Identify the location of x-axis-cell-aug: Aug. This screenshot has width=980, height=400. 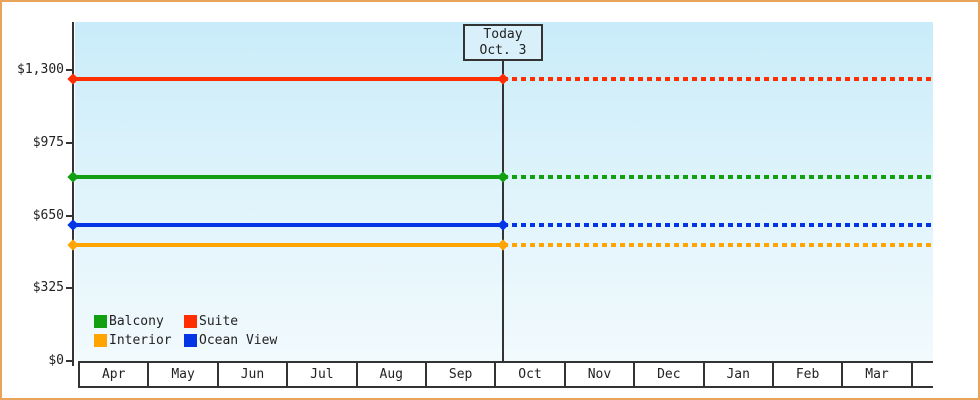
(392, 374).